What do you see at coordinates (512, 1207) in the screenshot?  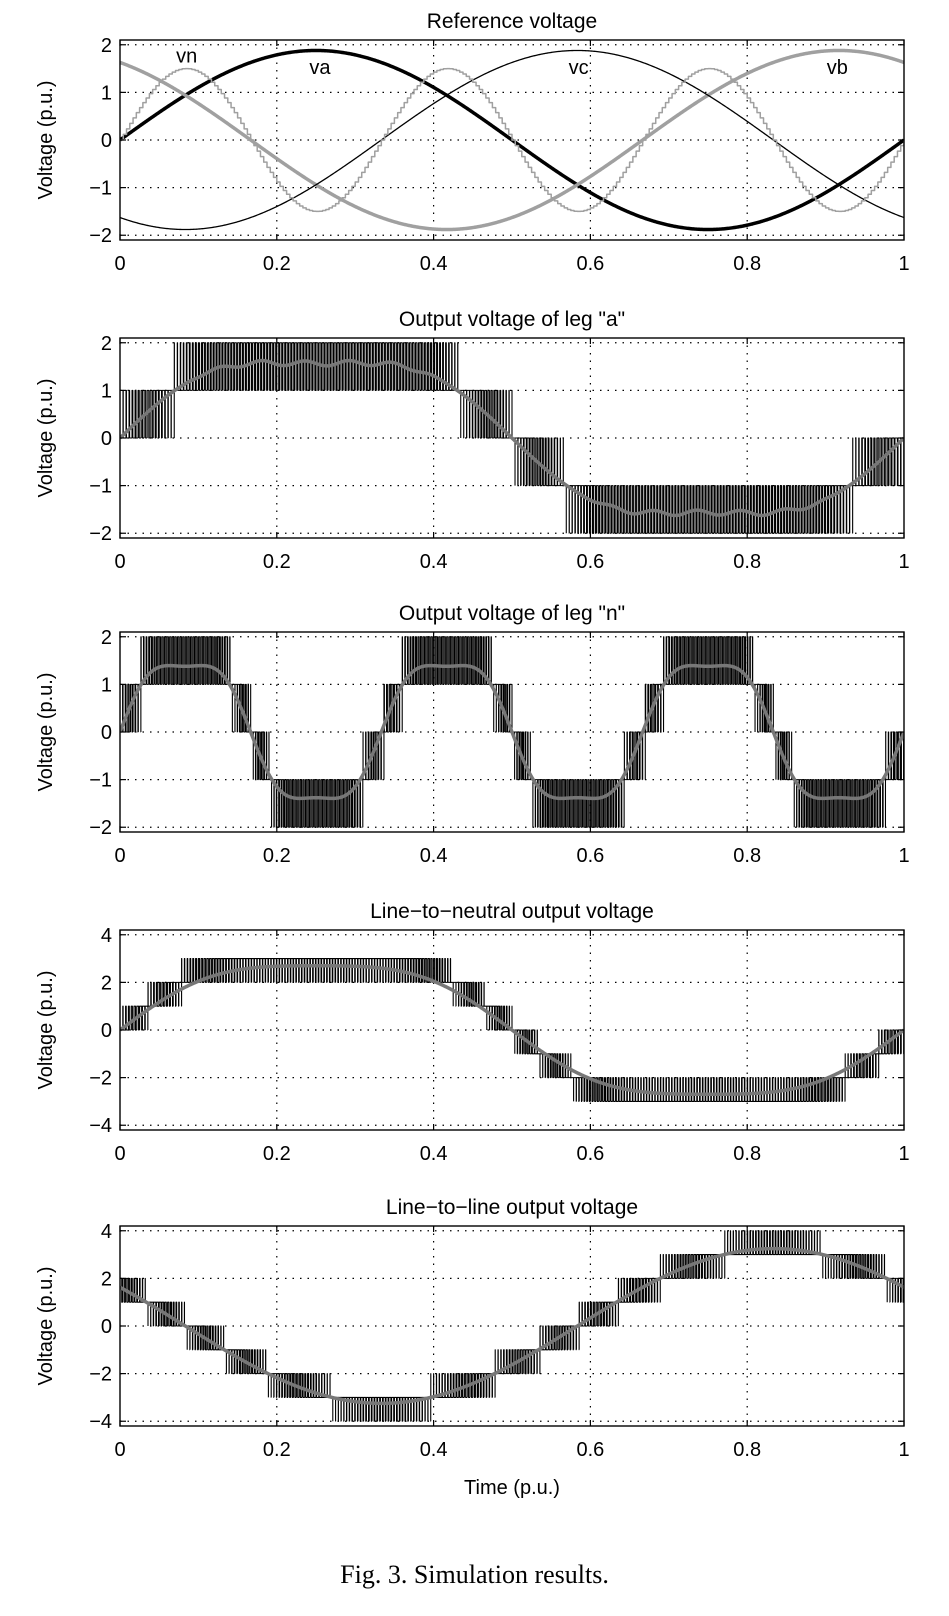 I see `panel-title: Line−to−line output voltage` at bounding box center [512, 1207].